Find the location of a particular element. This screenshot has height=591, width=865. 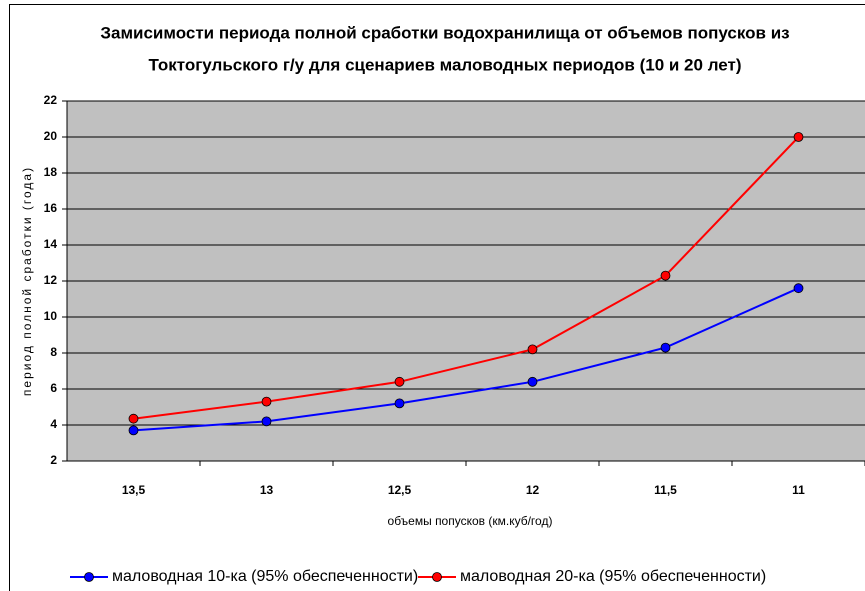

x-tick-label: 11,5 is located at coordinates (665, 490).